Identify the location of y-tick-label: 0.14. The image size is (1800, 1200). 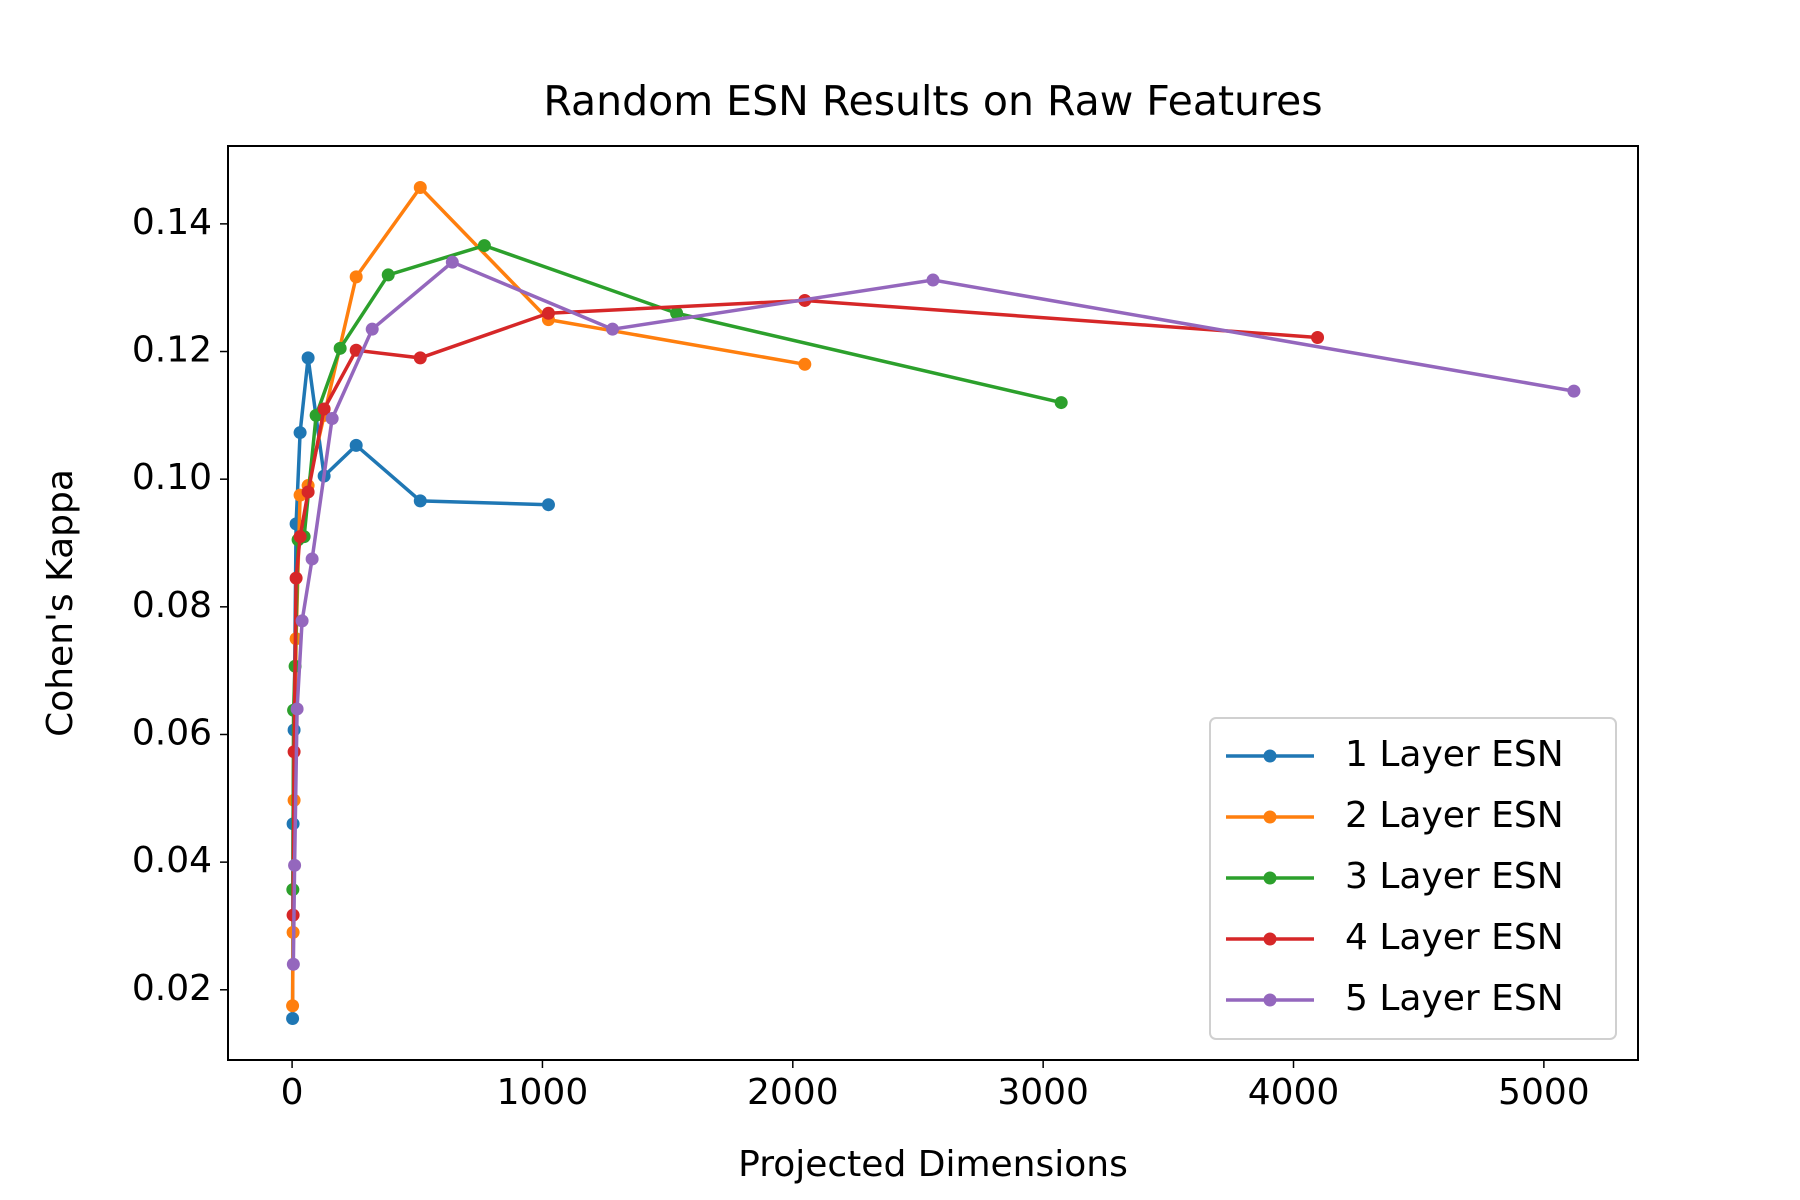
(172, 222).